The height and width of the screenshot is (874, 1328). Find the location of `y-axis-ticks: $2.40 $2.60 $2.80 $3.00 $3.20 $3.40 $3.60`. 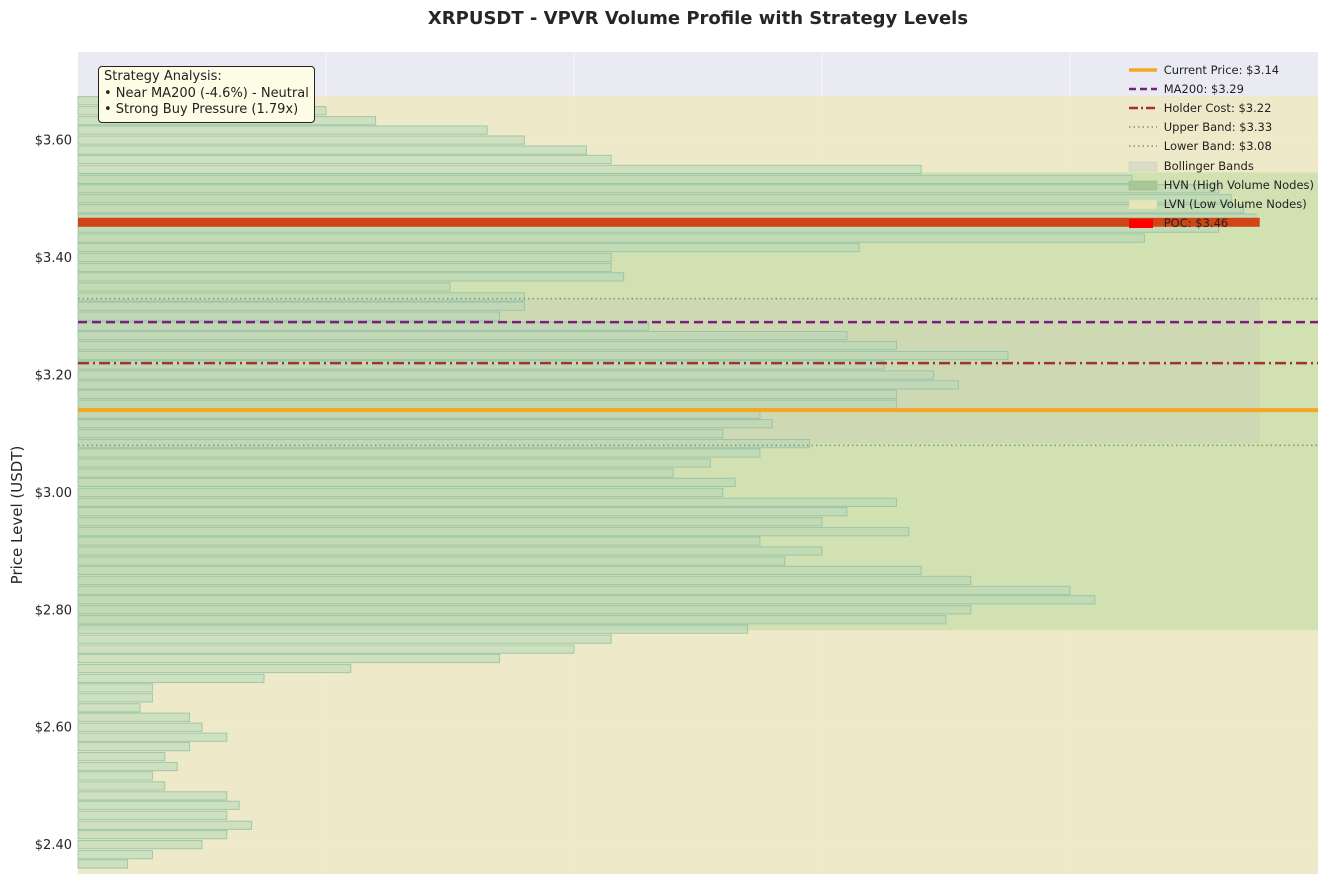

y-axis-ticks: $2.40 $2.60 $2.80 $3.00 $3.20 $3.40 $3.60 is located at coordinates (53, 494).